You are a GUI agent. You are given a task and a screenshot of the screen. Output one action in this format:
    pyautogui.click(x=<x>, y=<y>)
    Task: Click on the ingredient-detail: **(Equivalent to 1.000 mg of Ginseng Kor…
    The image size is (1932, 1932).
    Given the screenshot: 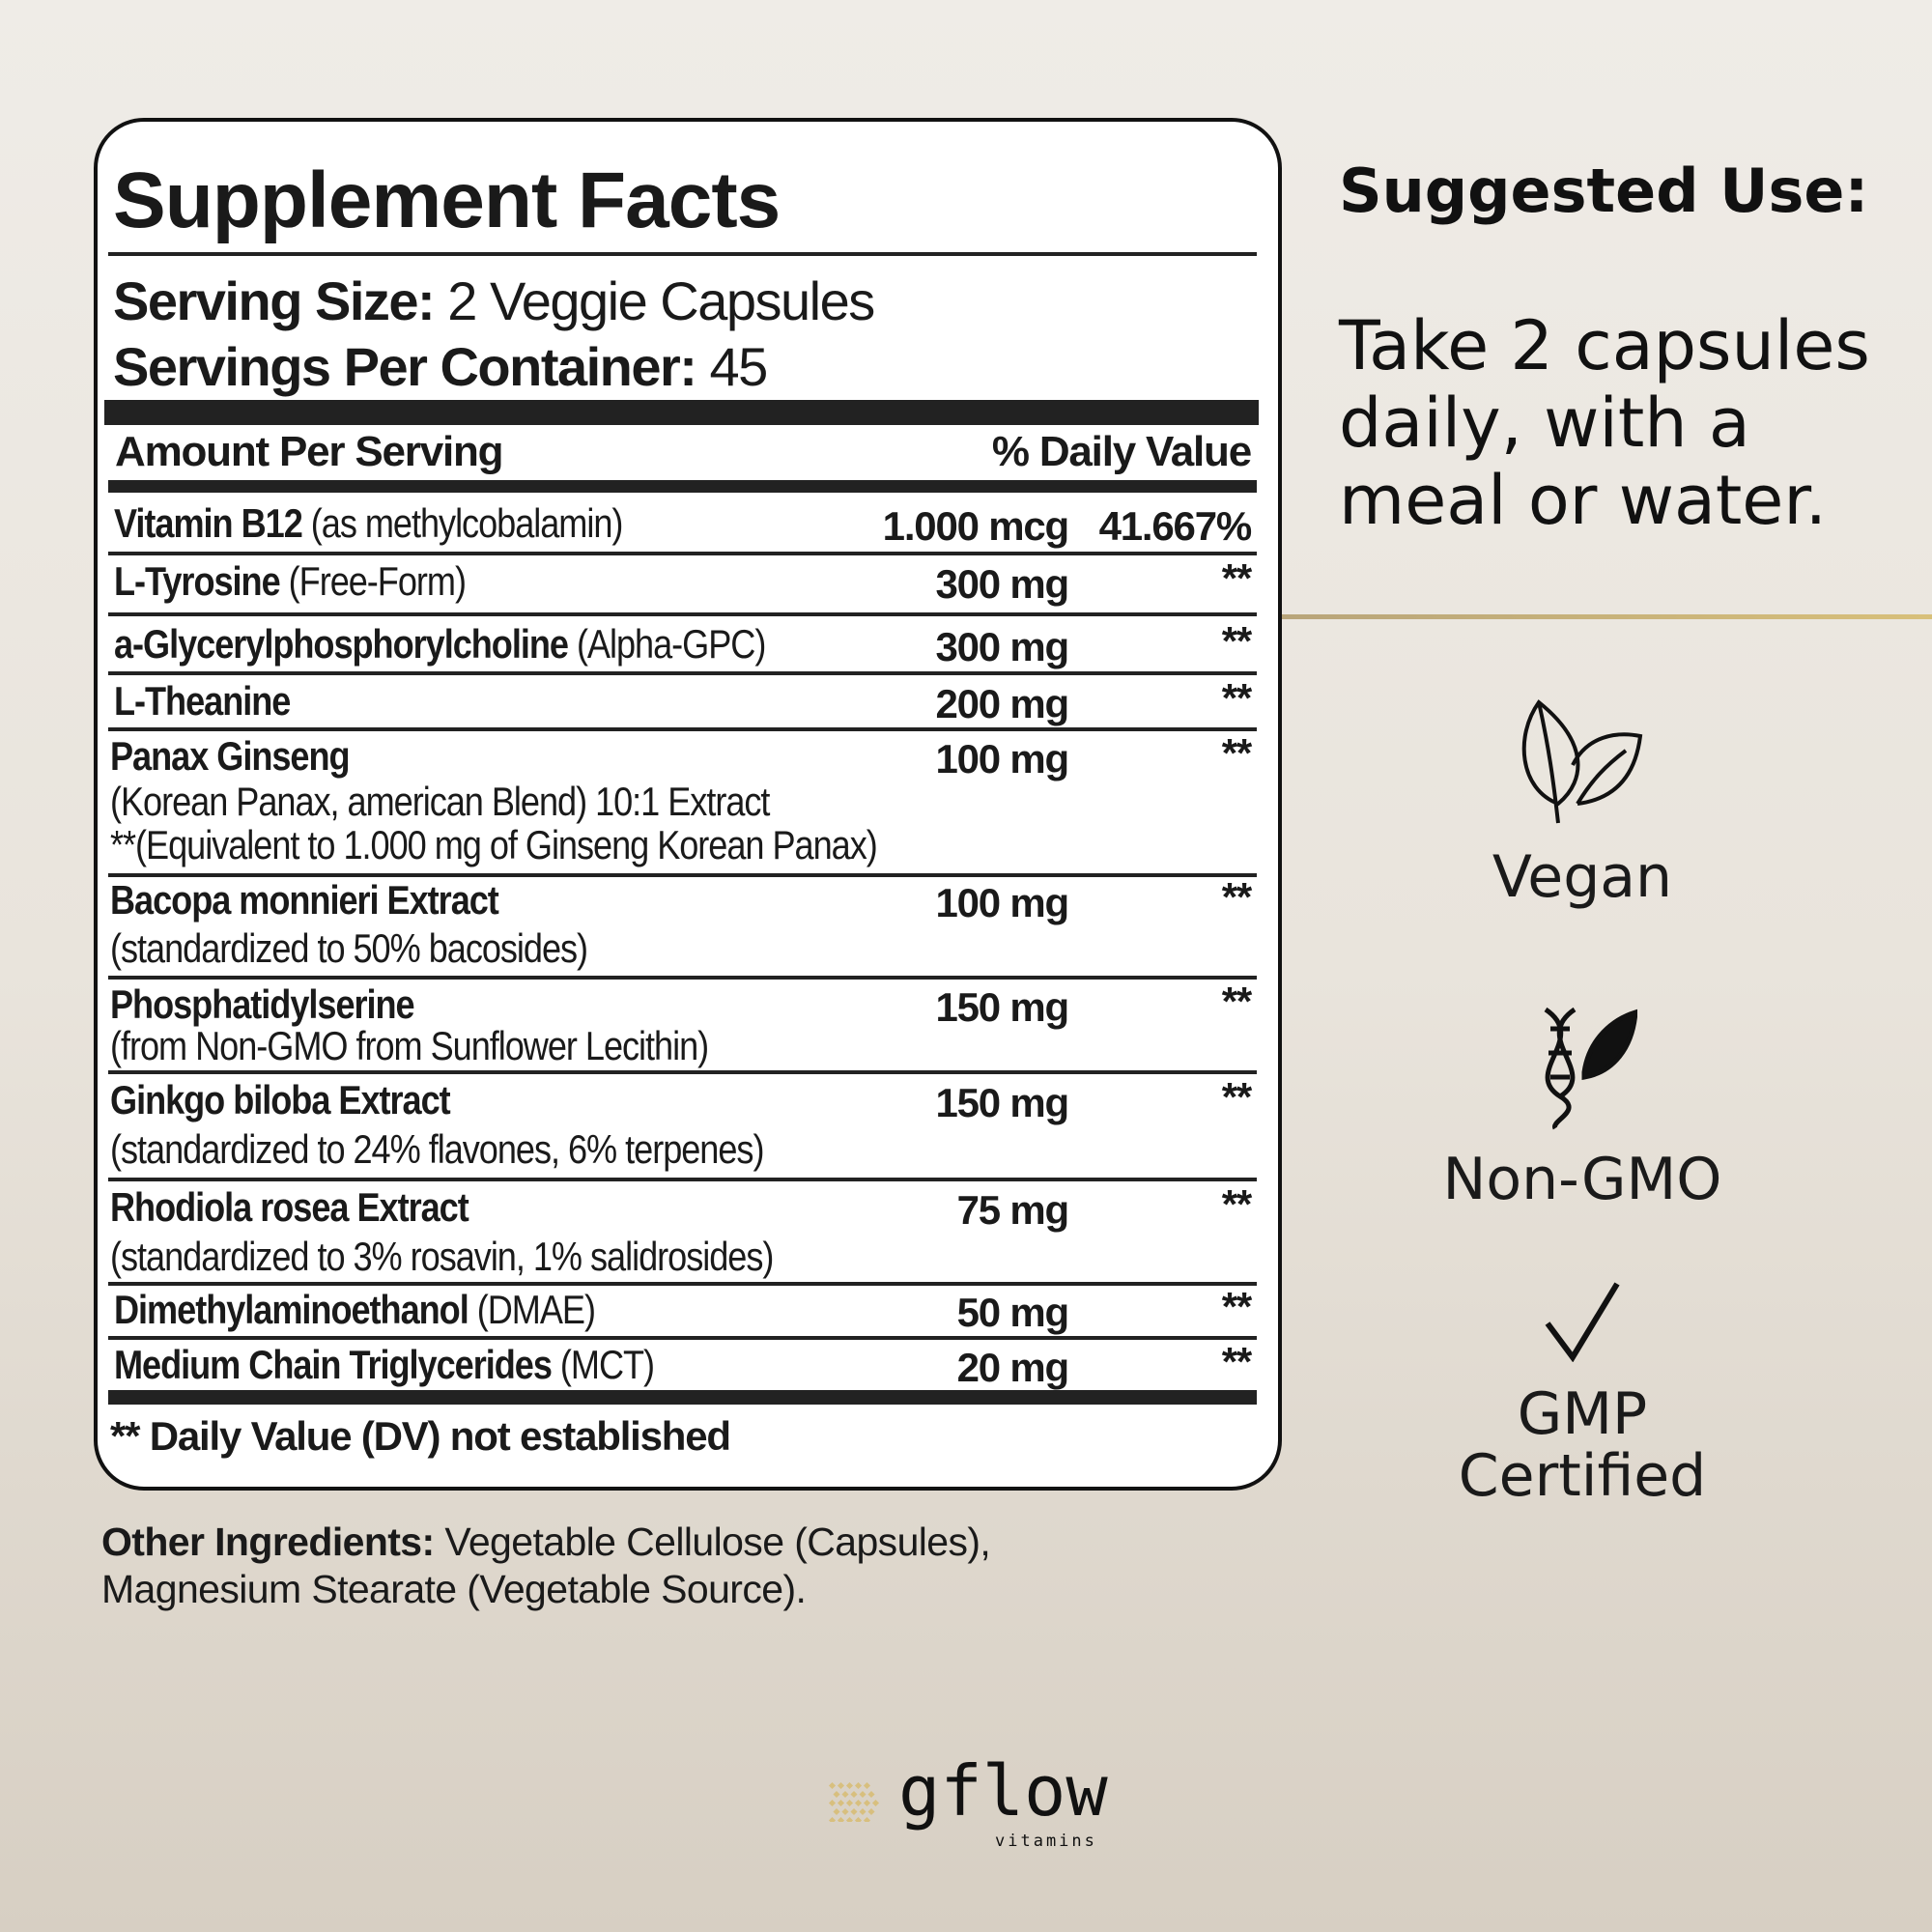 What is the action you would take?
    pyautogui.click(x=494, y=844)
    